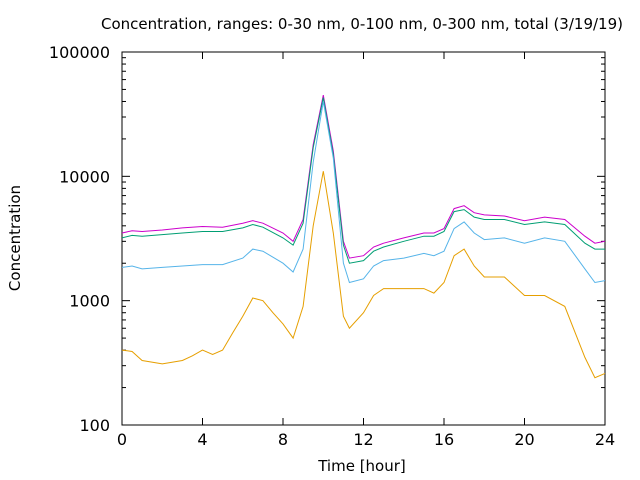  What do you see at coordinates (94, 425) in the screenshot?
I see `y-tick-label: 100` at bounding box center [94, 425].